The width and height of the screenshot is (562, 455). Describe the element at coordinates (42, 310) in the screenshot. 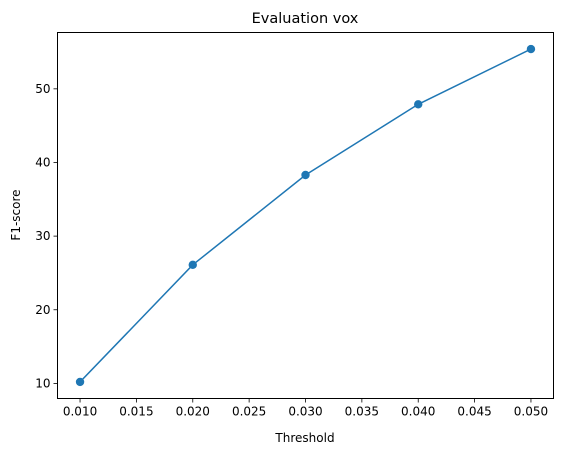

I see `y-tick-label: 20` at that location.